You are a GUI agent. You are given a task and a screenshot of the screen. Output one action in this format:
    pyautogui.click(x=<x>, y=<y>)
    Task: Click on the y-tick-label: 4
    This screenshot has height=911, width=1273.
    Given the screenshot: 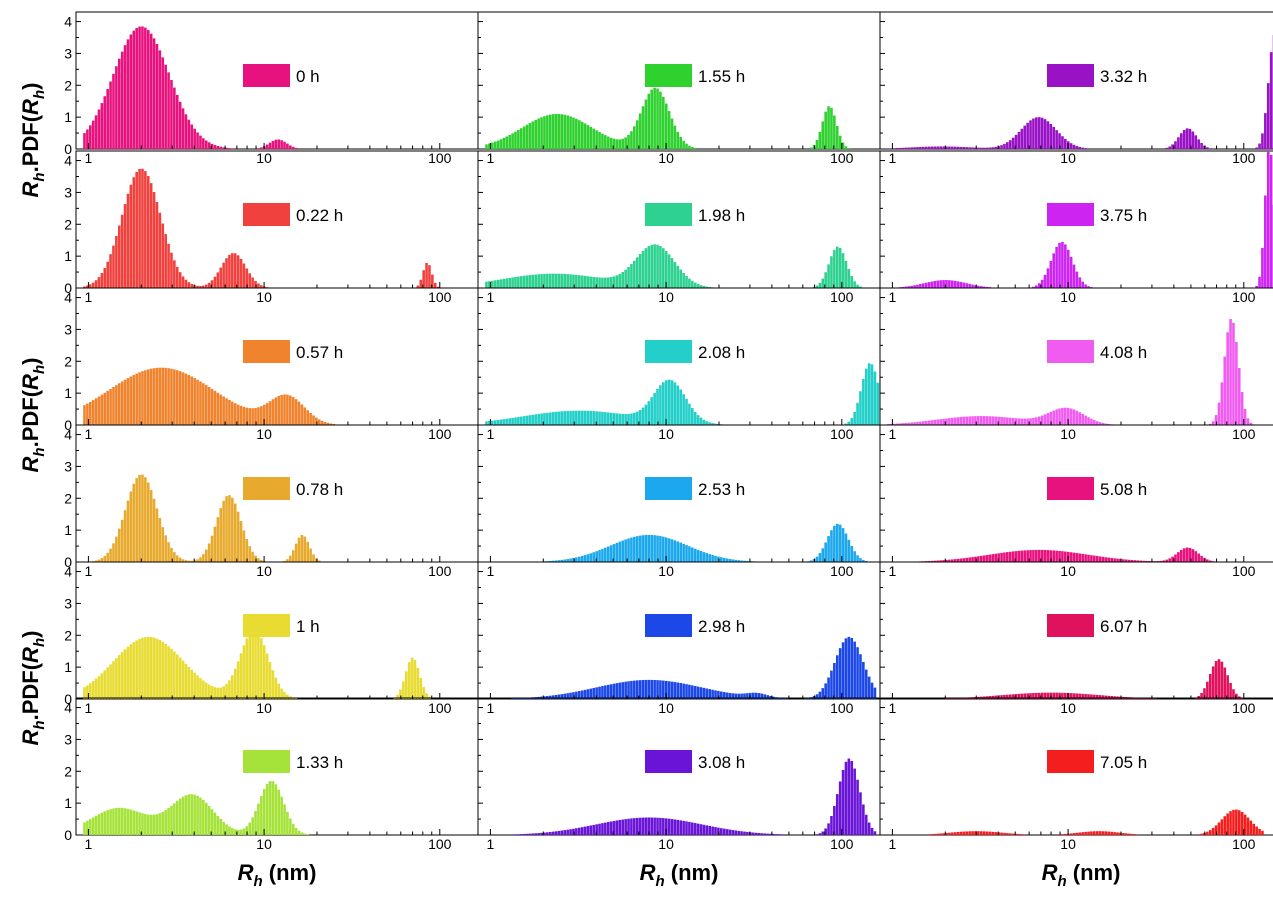 What is the action you would take?
    pyautogui.click(x=68, y=161)
    